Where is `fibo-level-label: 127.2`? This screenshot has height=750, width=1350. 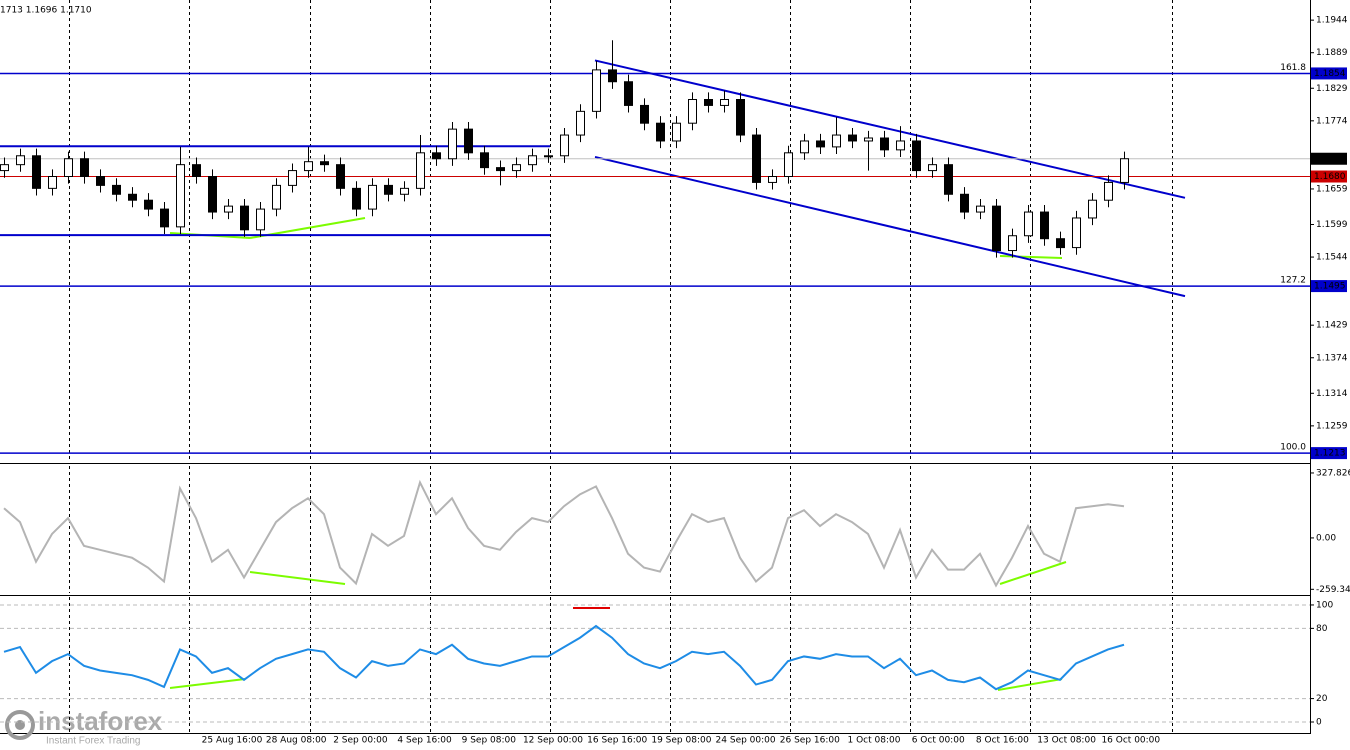 fibo-level-label: 127.2 is located at coordinates (1293, 281).